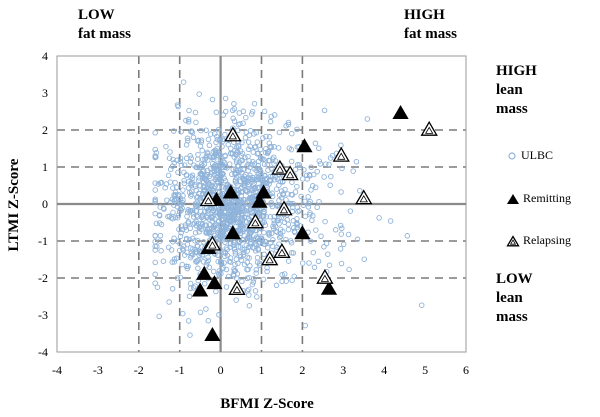 Image resolution: width=600 pixels, height=417 pixels. I want to click on y-tick-label: 1, so click(45, 167).